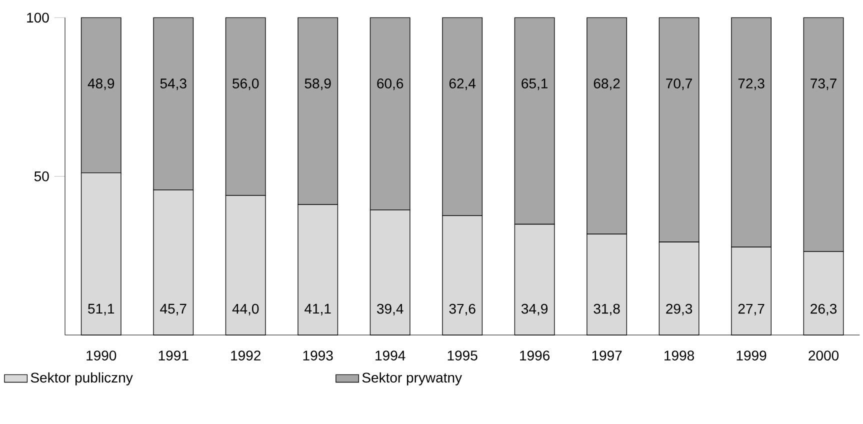 This screenshot has width=863, height=424. What do you see at coordinates (751, 355) in the screenshot?
I see `x-tick-label: 1999` at bounding box center [751, 355].